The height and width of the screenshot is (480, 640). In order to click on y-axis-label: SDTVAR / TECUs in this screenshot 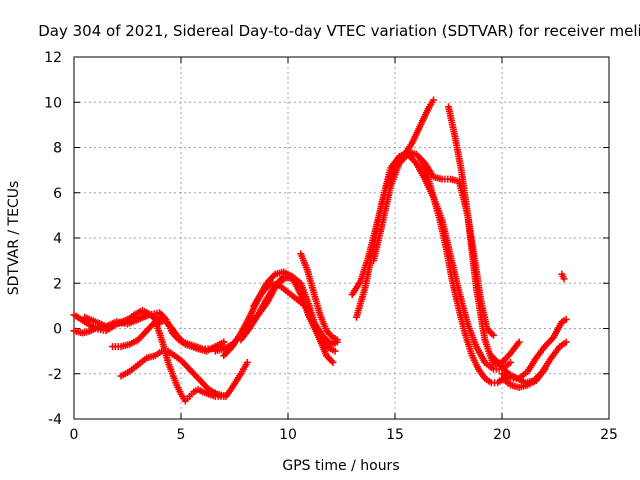, I will do `click(14, 238)`.